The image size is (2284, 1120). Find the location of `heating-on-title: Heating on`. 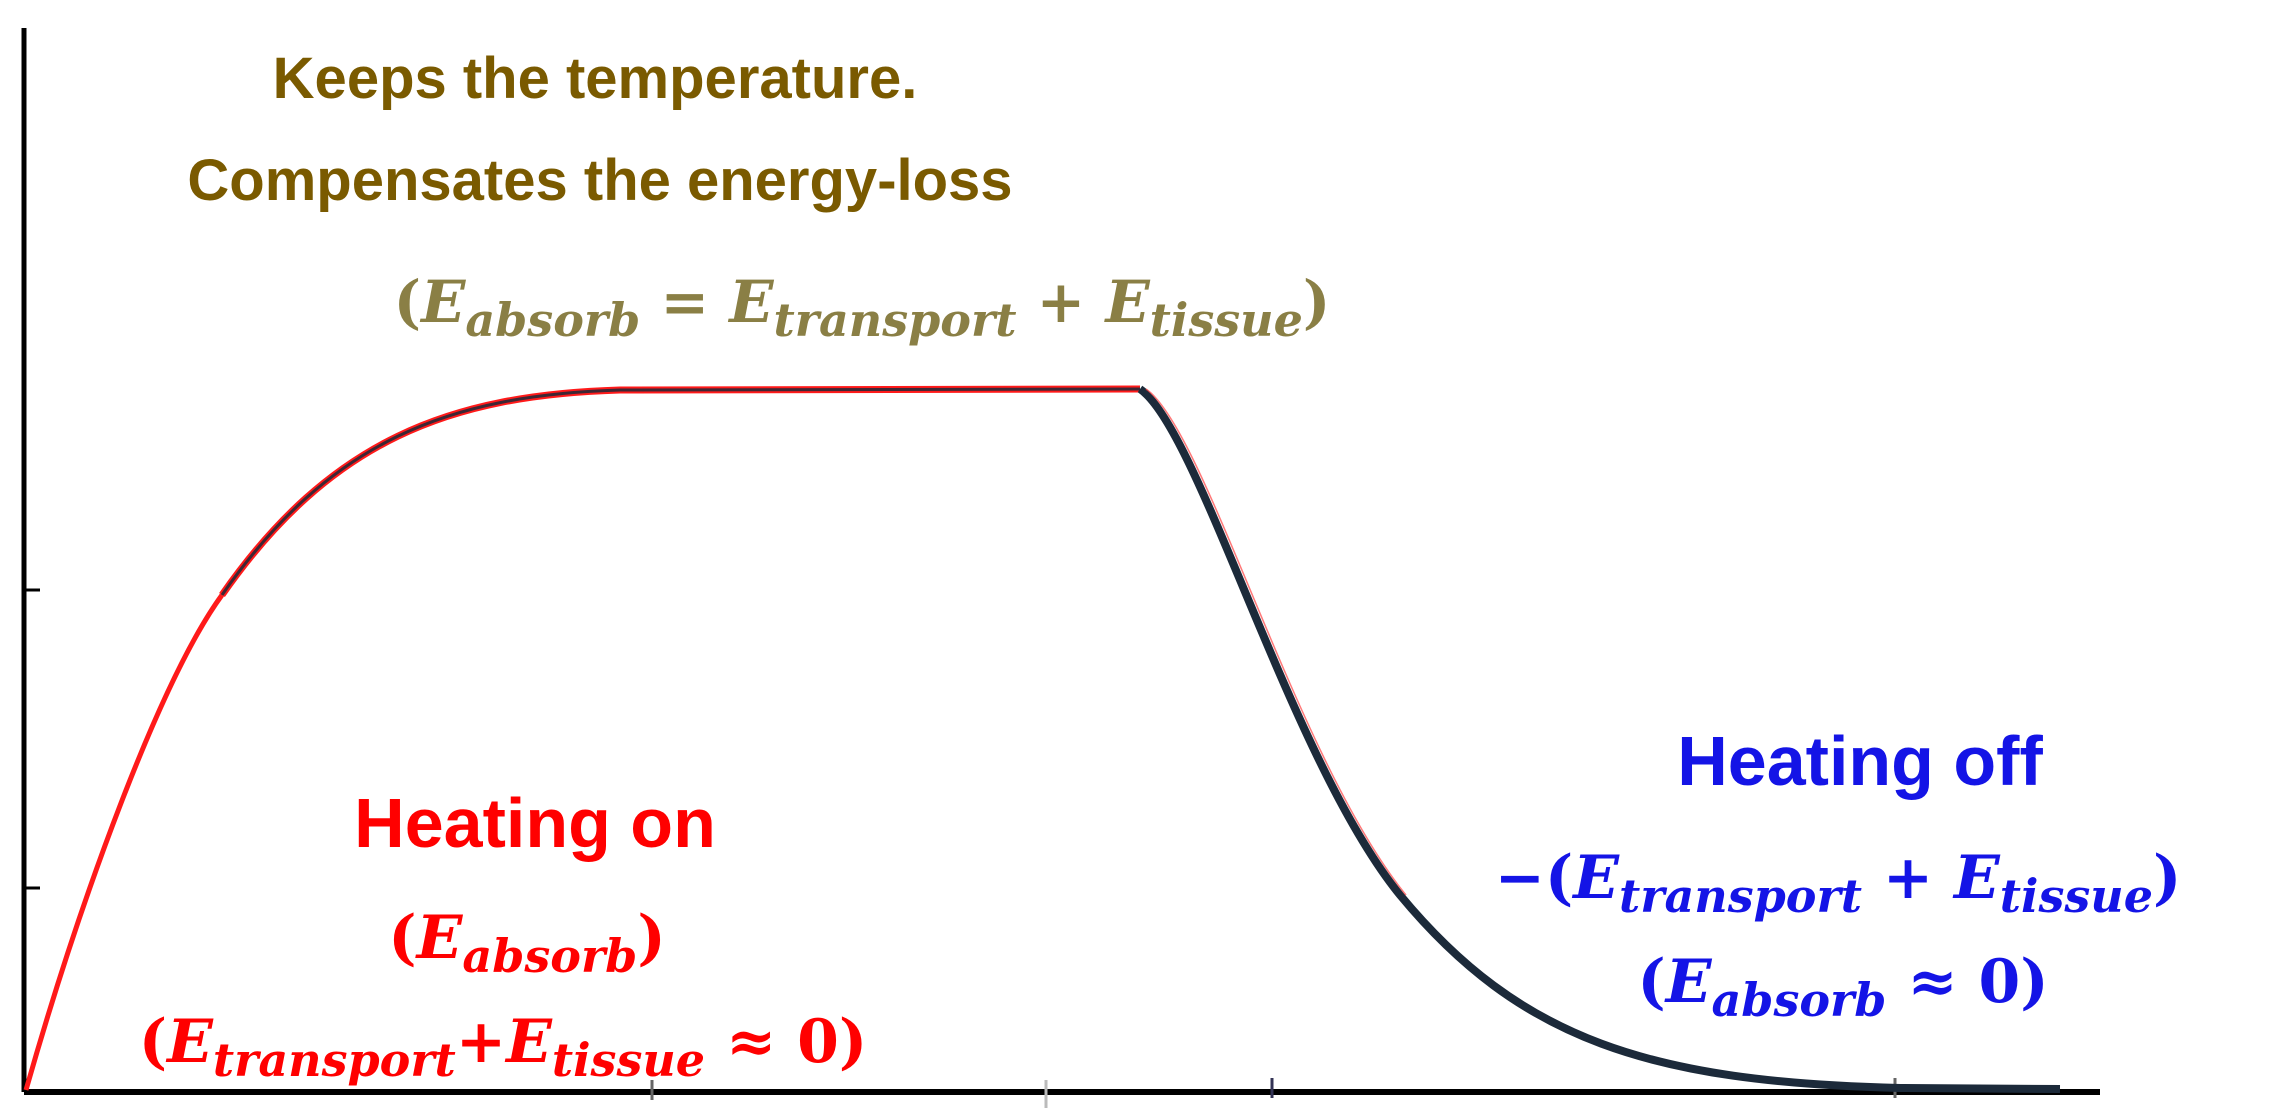

heating-on-title: Heating on is located at coordinates (535, 823).